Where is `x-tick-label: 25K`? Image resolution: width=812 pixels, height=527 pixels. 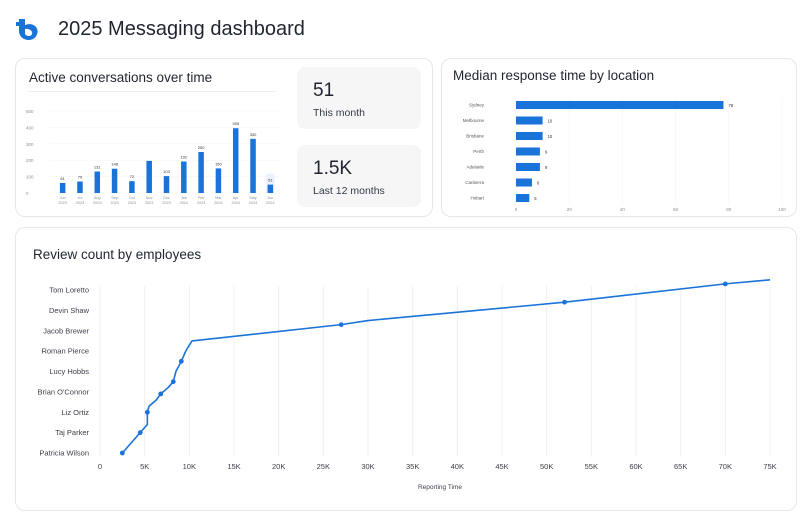 x-tick-label: 25K is located at coordinates (323, 466).